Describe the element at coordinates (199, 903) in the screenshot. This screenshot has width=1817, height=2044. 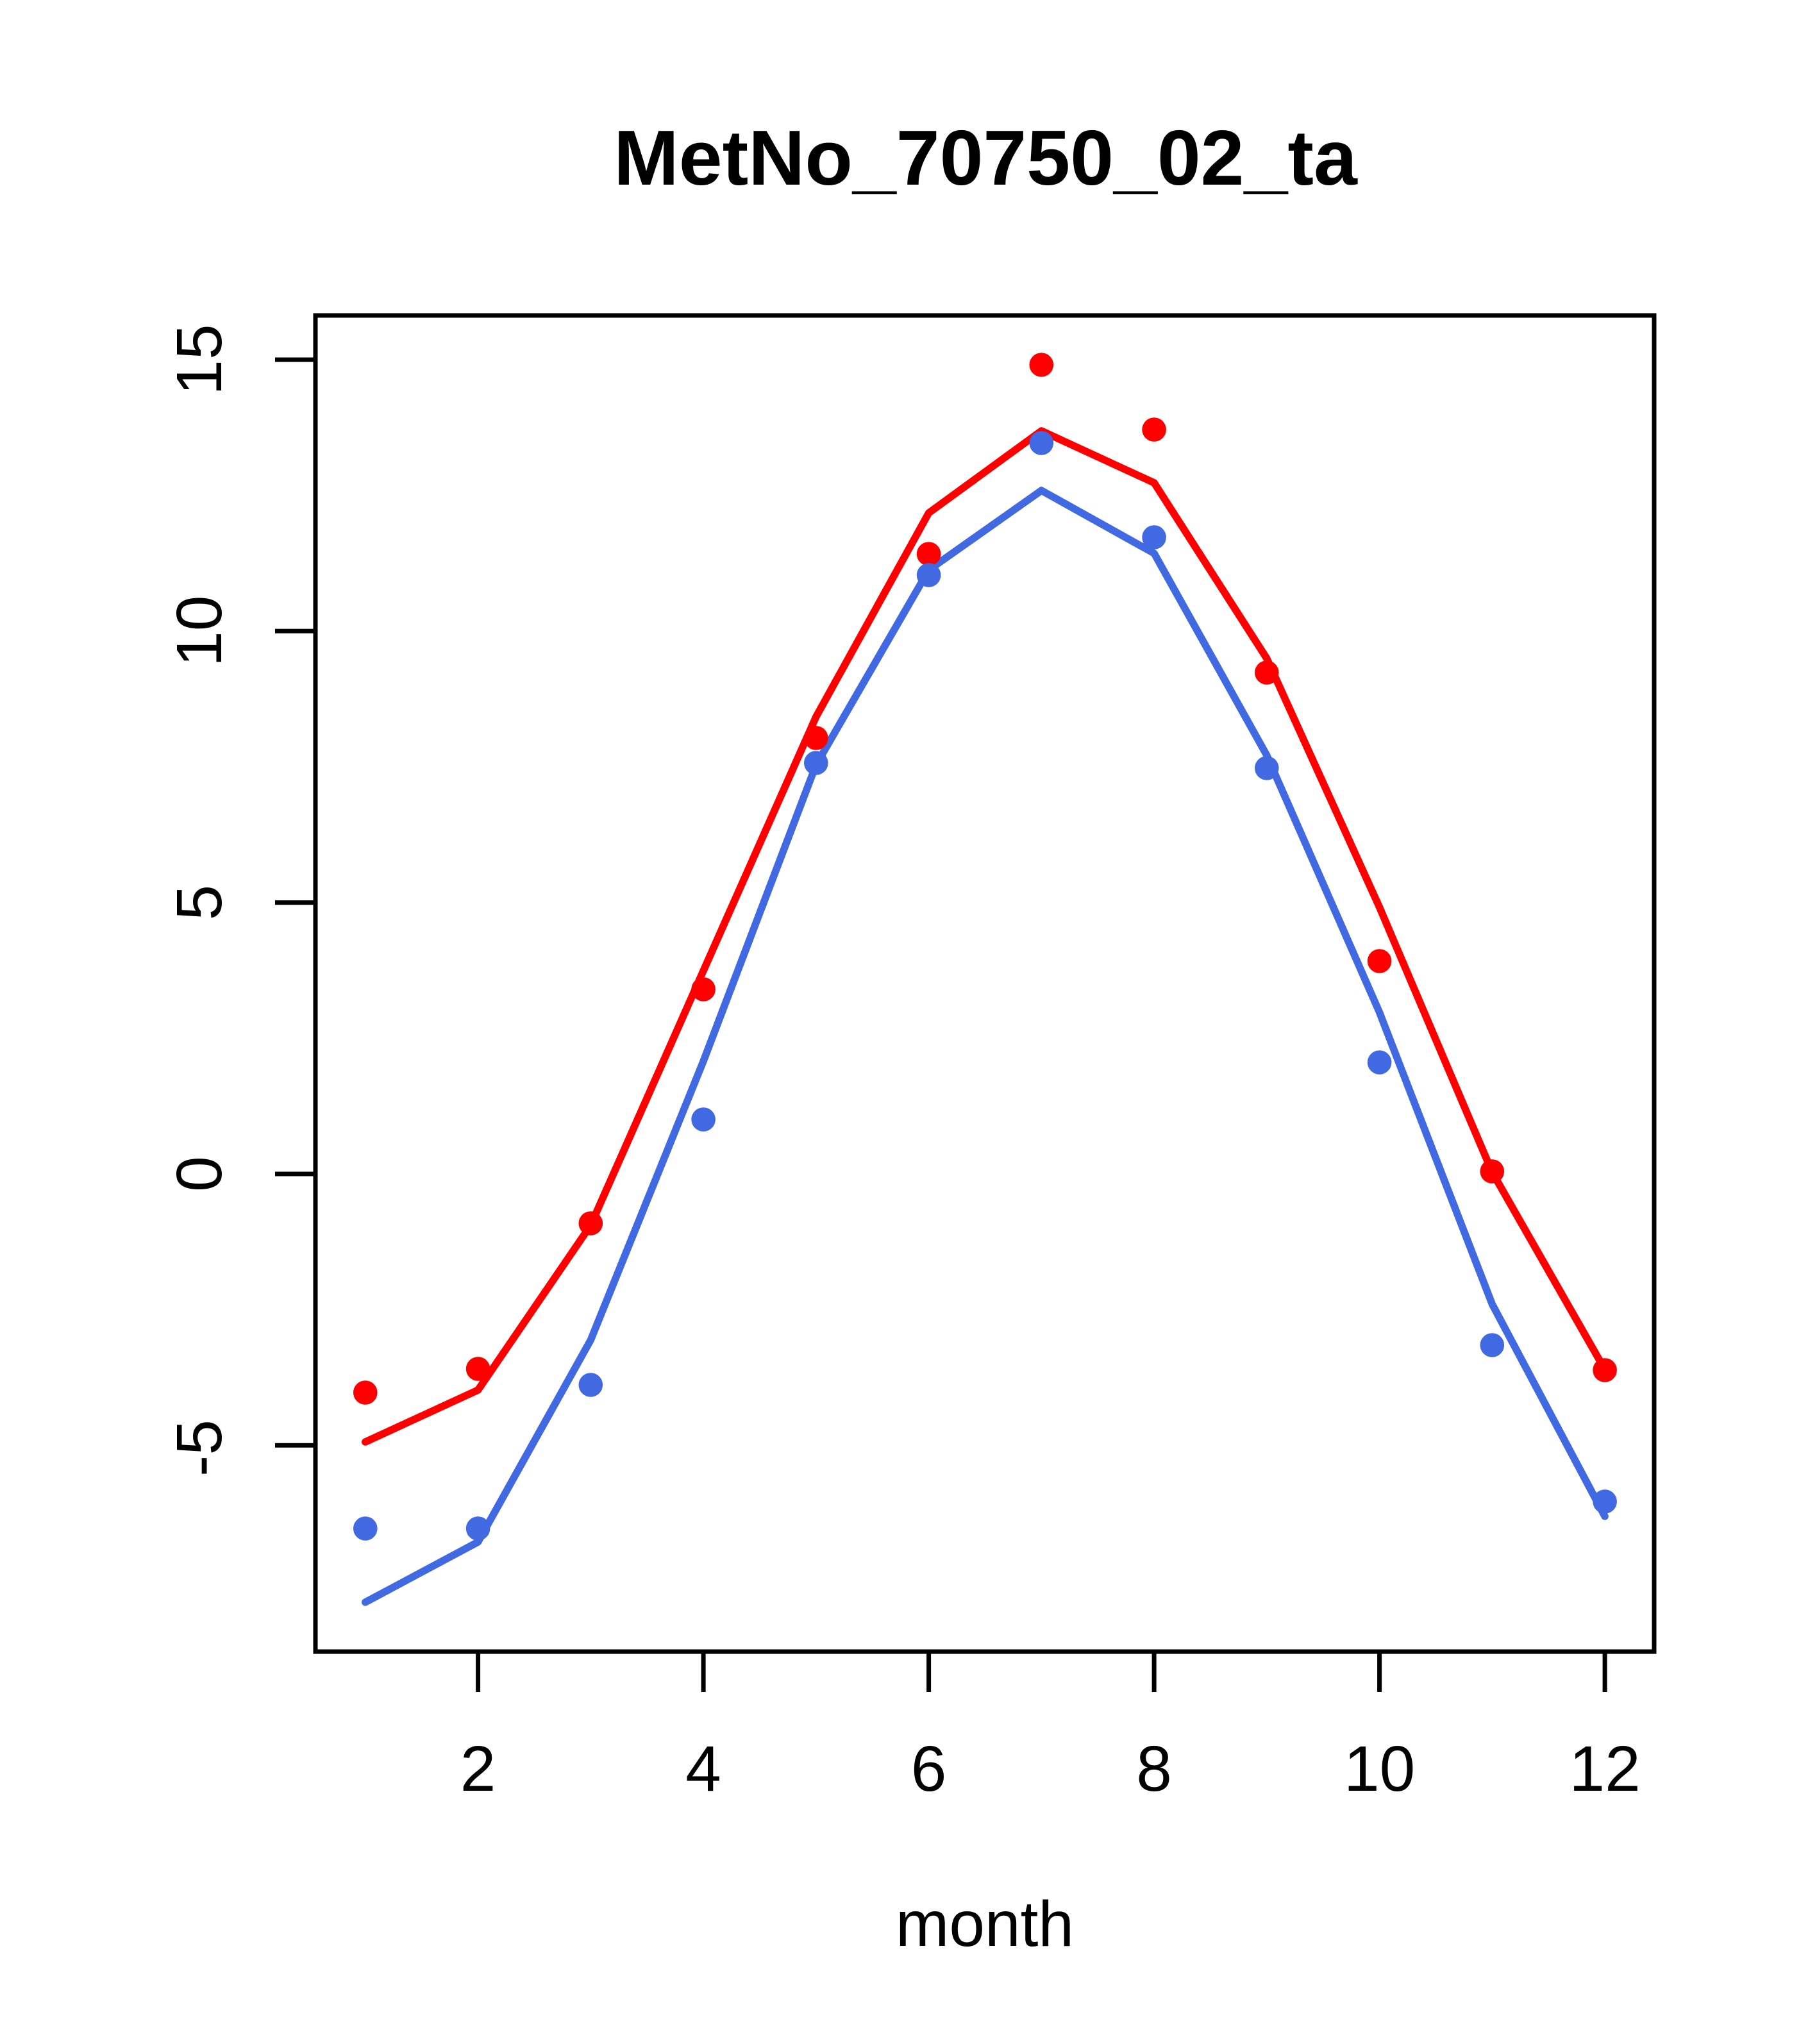
I see `svg-text: 5` at that location.